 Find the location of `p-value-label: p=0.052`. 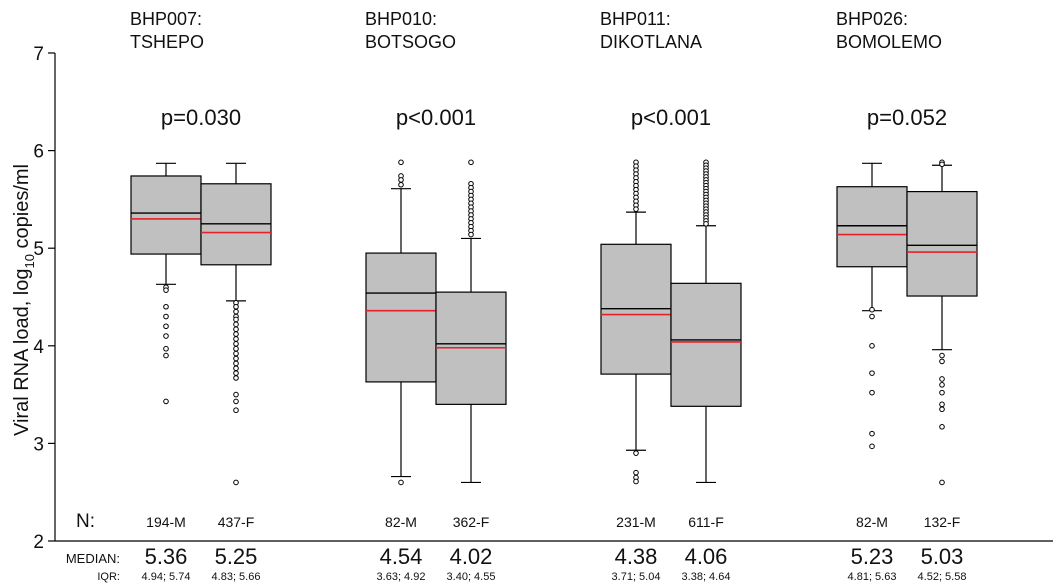

p-value-label: p=0.052 is located at coordinates (907, 117).